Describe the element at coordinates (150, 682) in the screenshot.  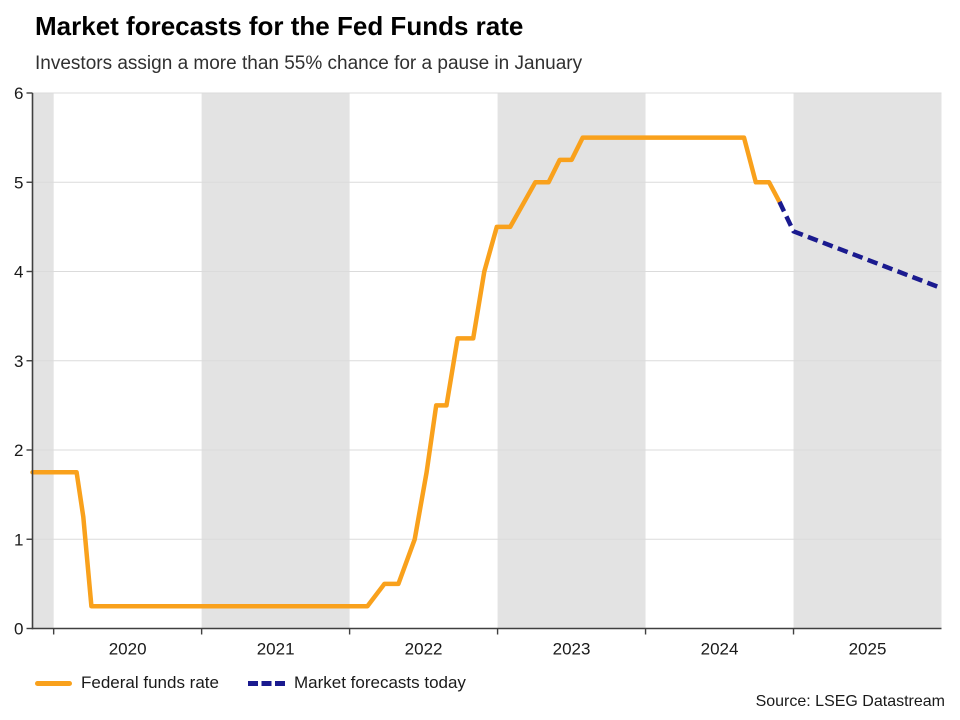
I see `legend-label-federal-funds-rate: Federal funds rate` at that location.